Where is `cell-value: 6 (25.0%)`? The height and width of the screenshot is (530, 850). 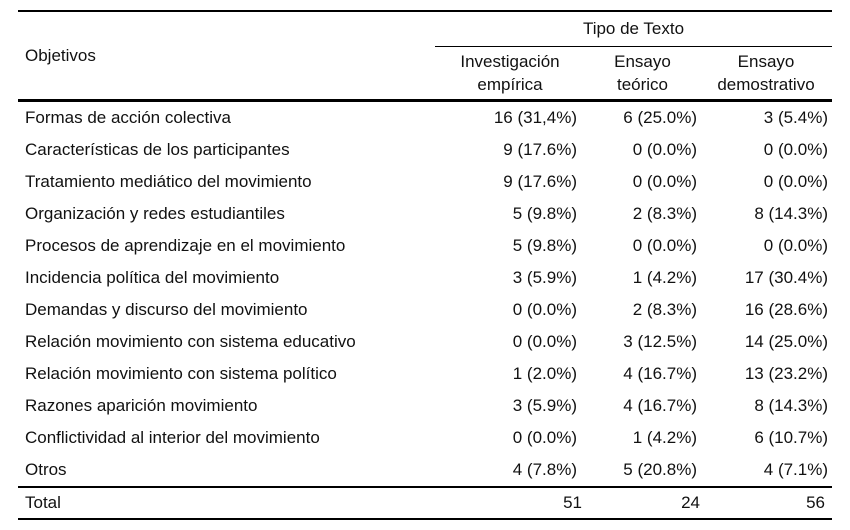 cell-value: 6 (25.0%) is located at coordinates (660, 117).